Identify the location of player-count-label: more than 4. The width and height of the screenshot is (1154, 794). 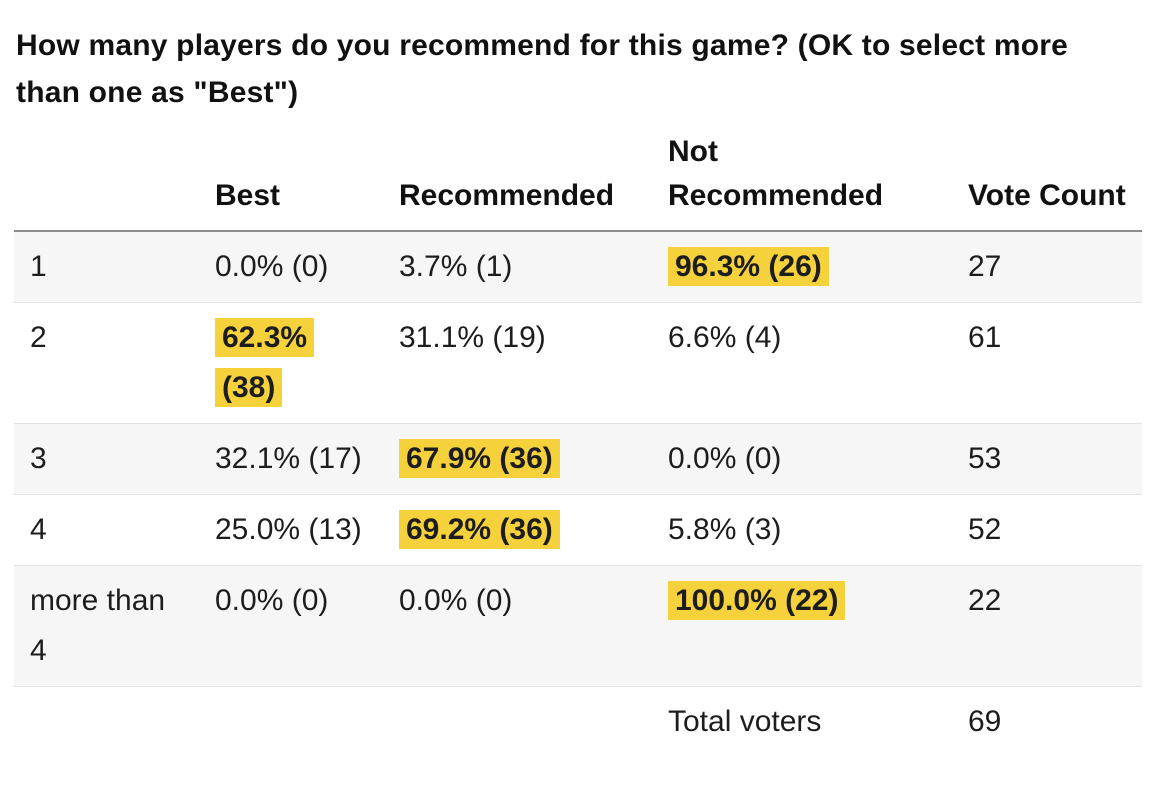
(106, 626).